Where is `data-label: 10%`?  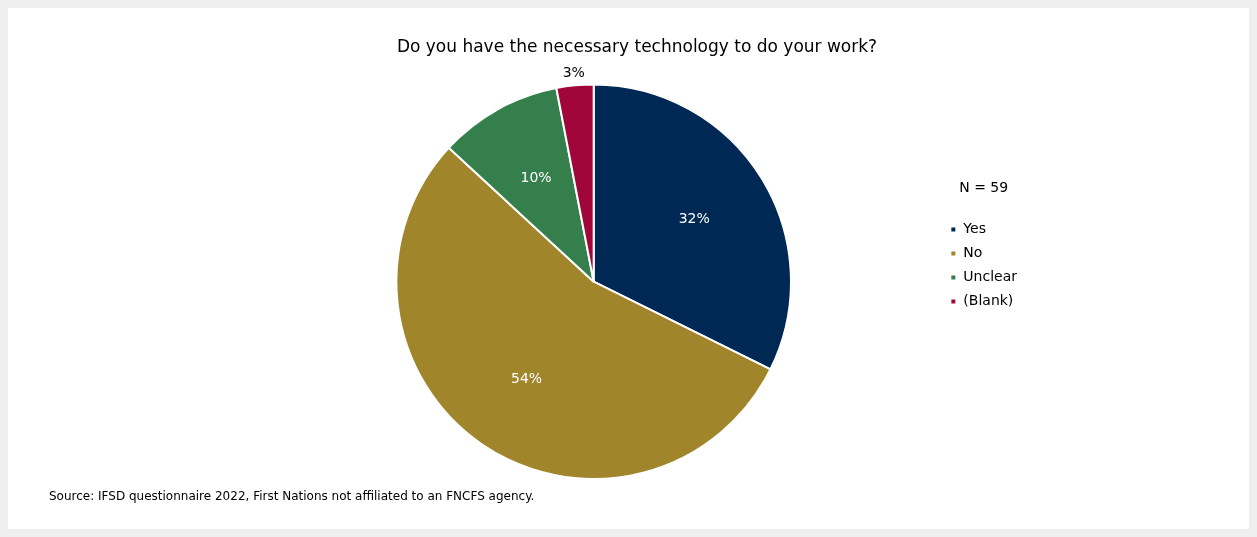 data-label: 10% is located at coordinates (536, 176).